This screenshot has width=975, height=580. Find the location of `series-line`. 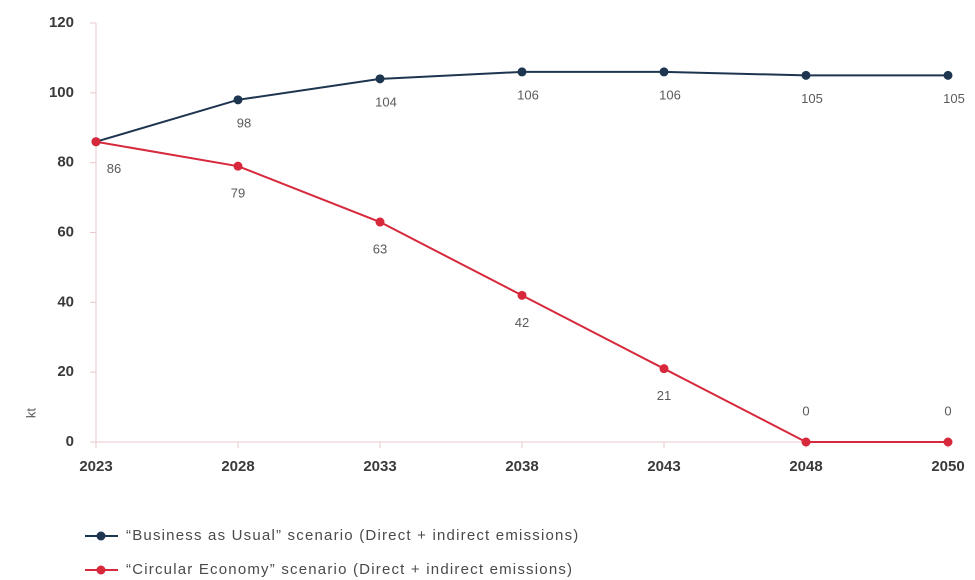

series-line is located at coordinates (521, 106).